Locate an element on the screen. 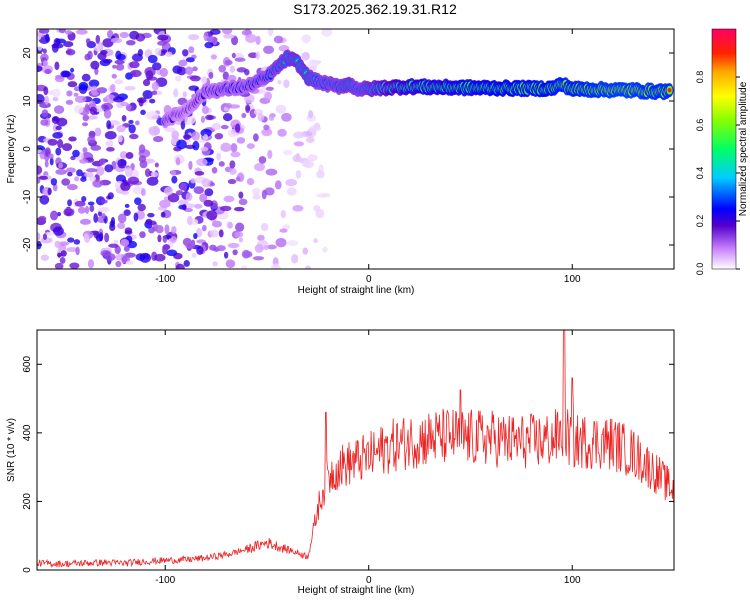  spectrogram-y-tick-label: -10 is located at coordinates (27, 196).